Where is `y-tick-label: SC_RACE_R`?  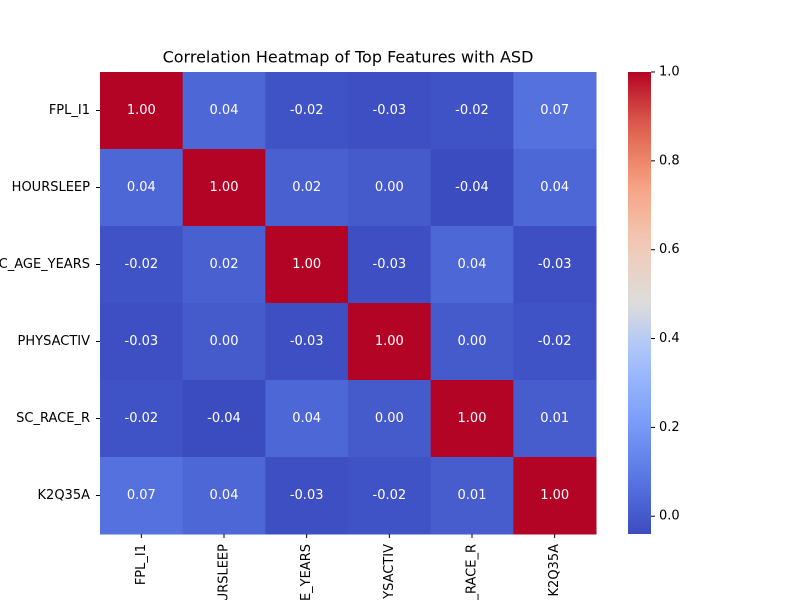 y-tick-label: SC_RACE_R is located at coordinates (53, 418).